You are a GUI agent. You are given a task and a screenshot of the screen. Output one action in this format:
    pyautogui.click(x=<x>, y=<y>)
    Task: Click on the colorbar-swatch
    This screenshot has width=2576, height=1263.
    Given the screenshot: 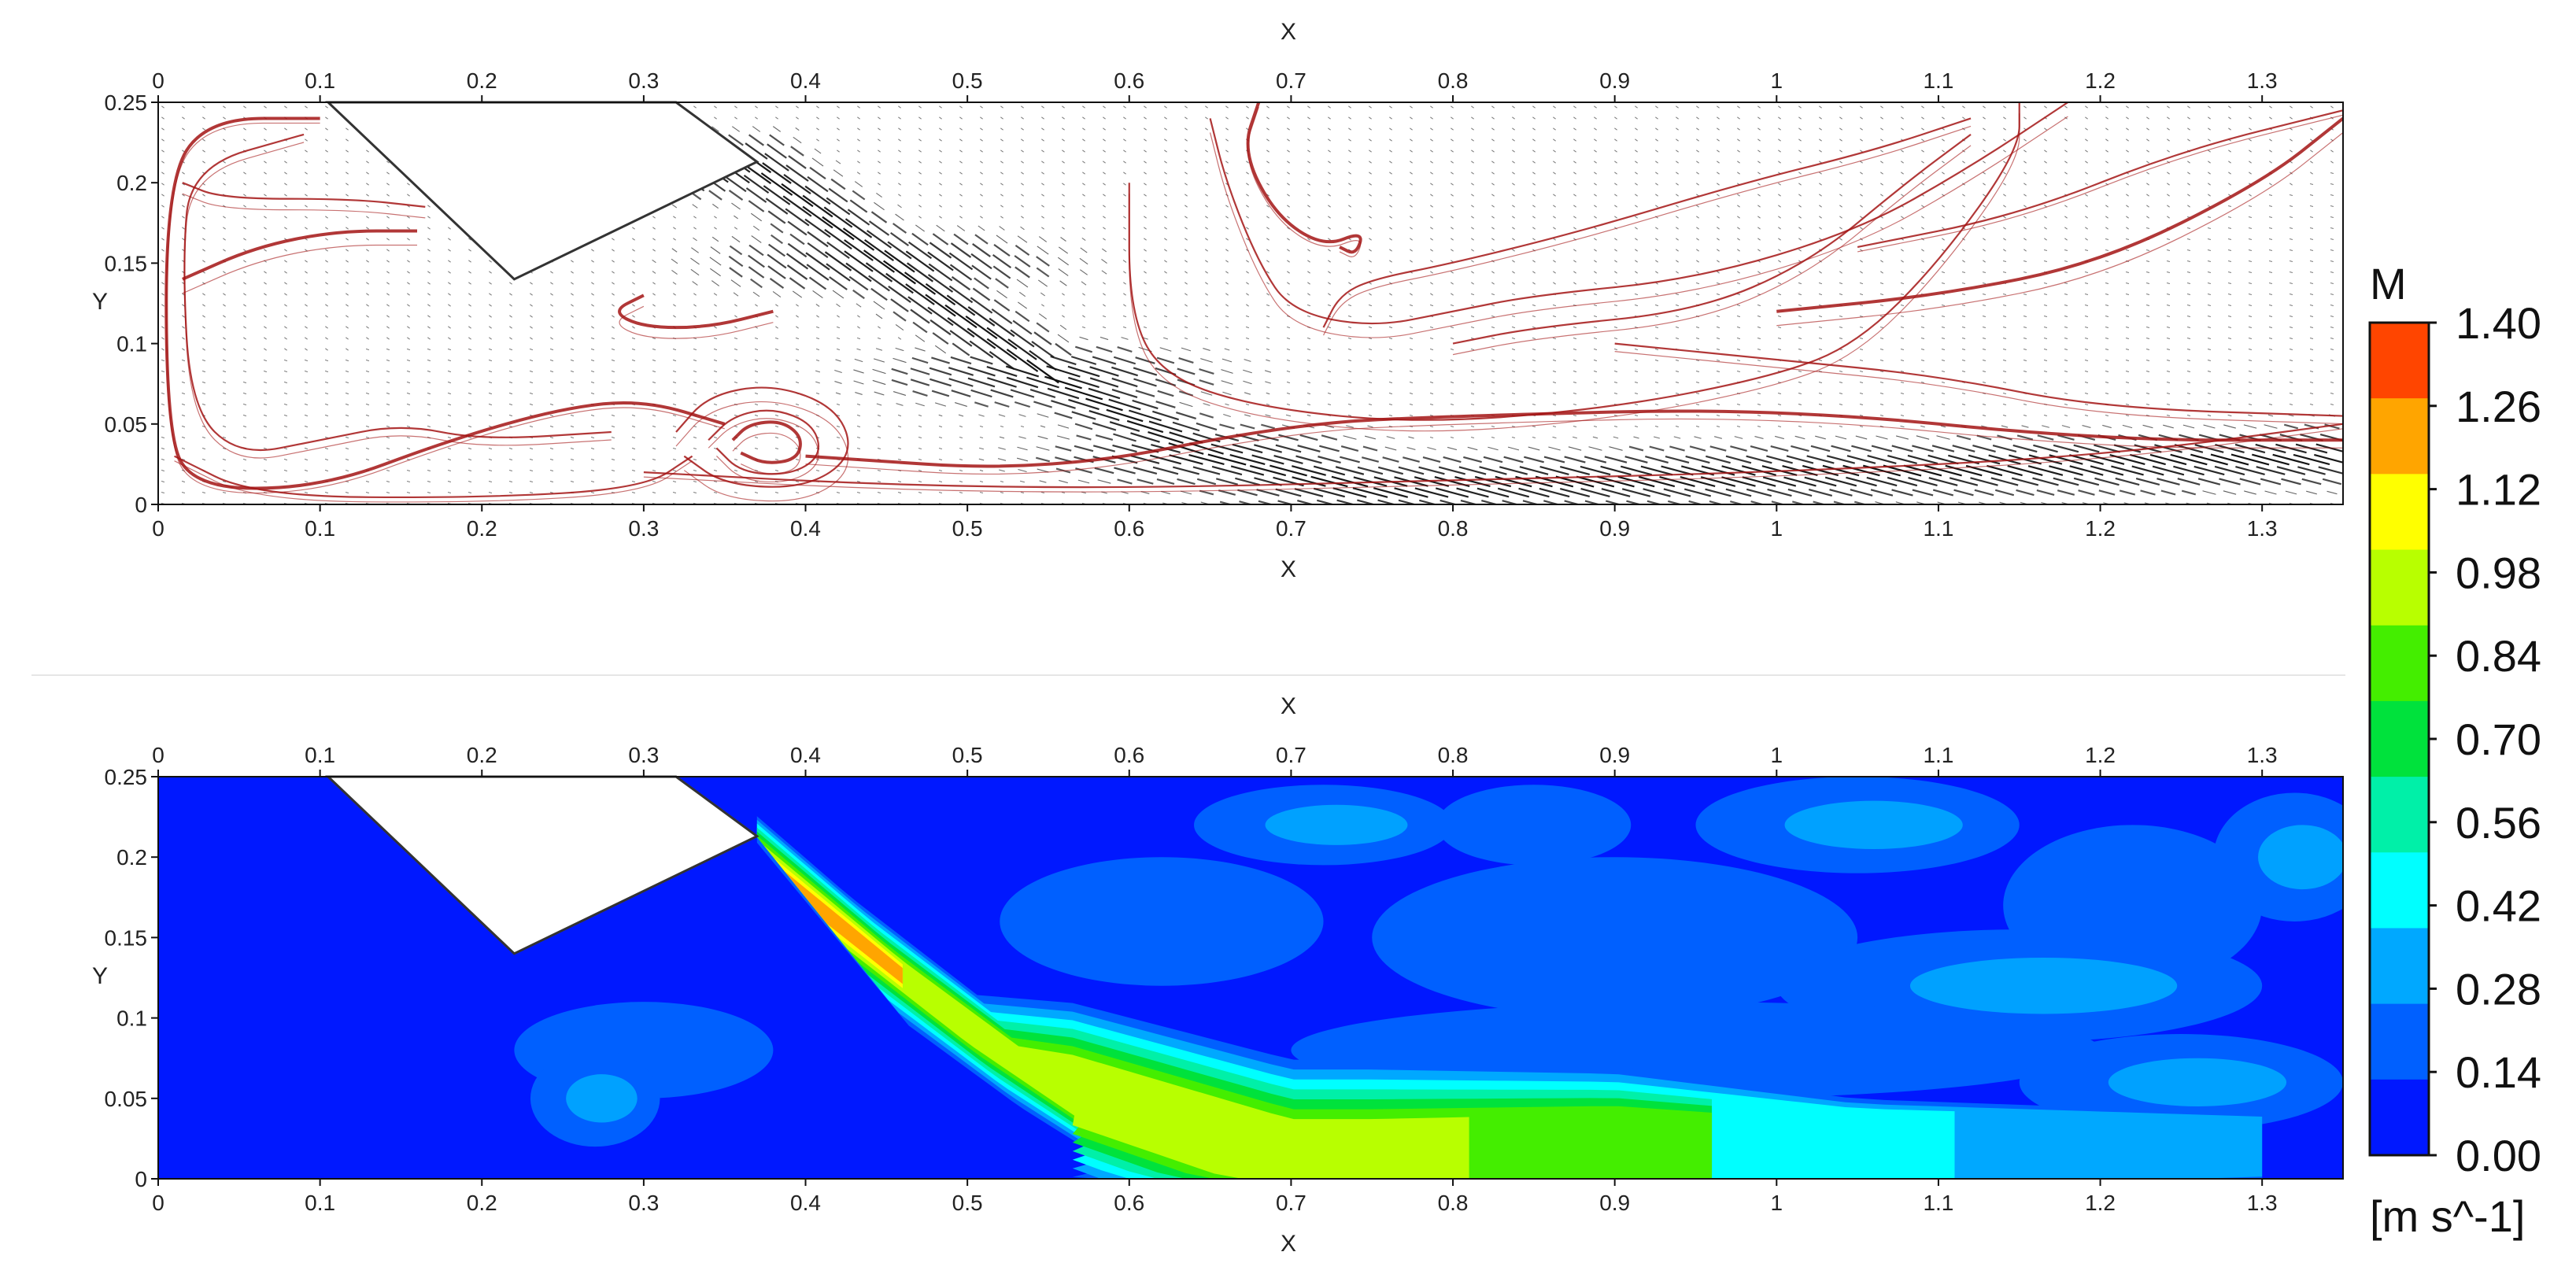 What is the action you would take?
    pyautogui.click(x=2399, y=436)
    